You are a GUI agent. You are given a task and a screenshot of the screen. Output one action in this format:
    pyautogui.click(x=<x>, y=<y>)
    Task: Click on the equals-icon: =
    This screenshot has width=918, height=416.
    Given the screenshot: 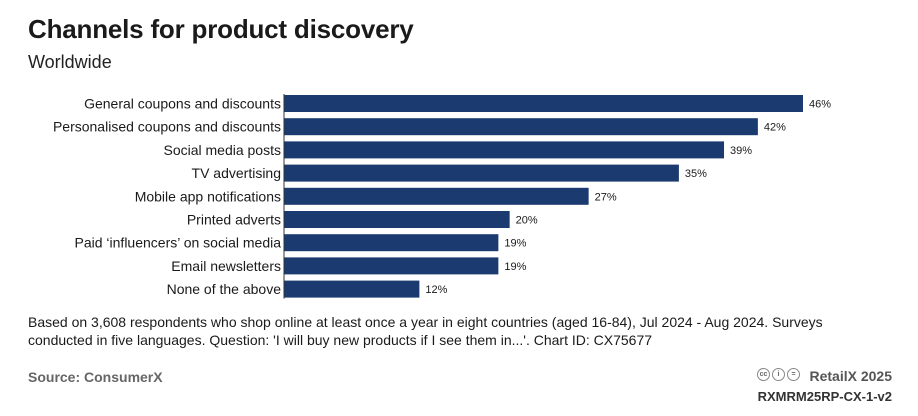 What is the action you would take?
    pyautogui.click(x=793, y=374)
    